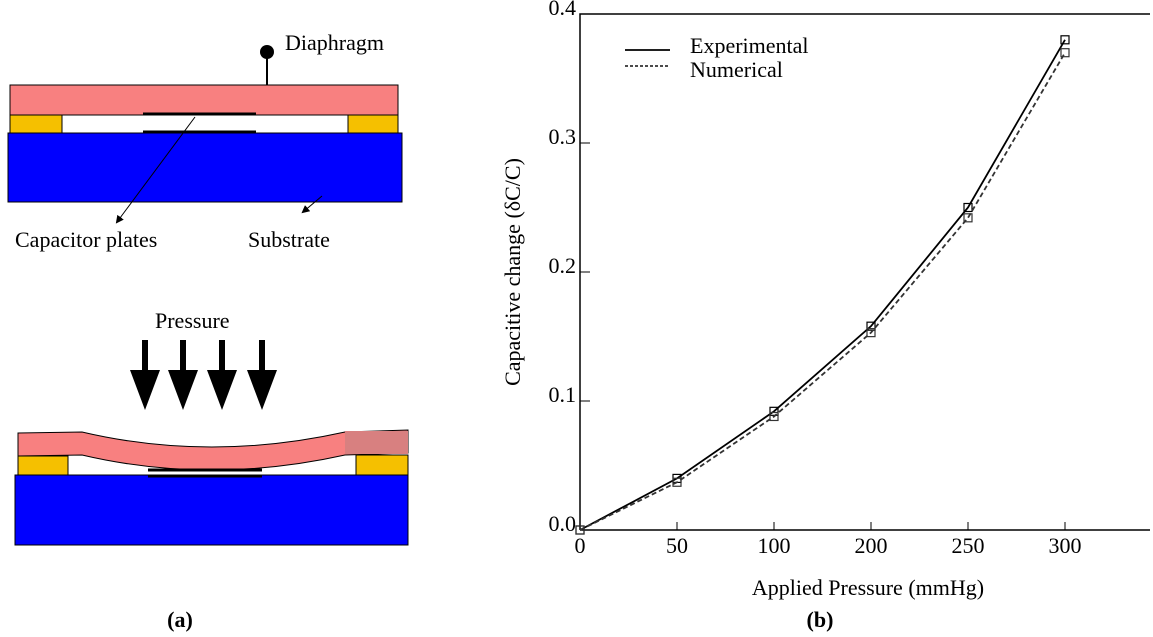 The width and height of the screenshot is (1153, 637). I want to click on label: Substrate, so click(289, 239).